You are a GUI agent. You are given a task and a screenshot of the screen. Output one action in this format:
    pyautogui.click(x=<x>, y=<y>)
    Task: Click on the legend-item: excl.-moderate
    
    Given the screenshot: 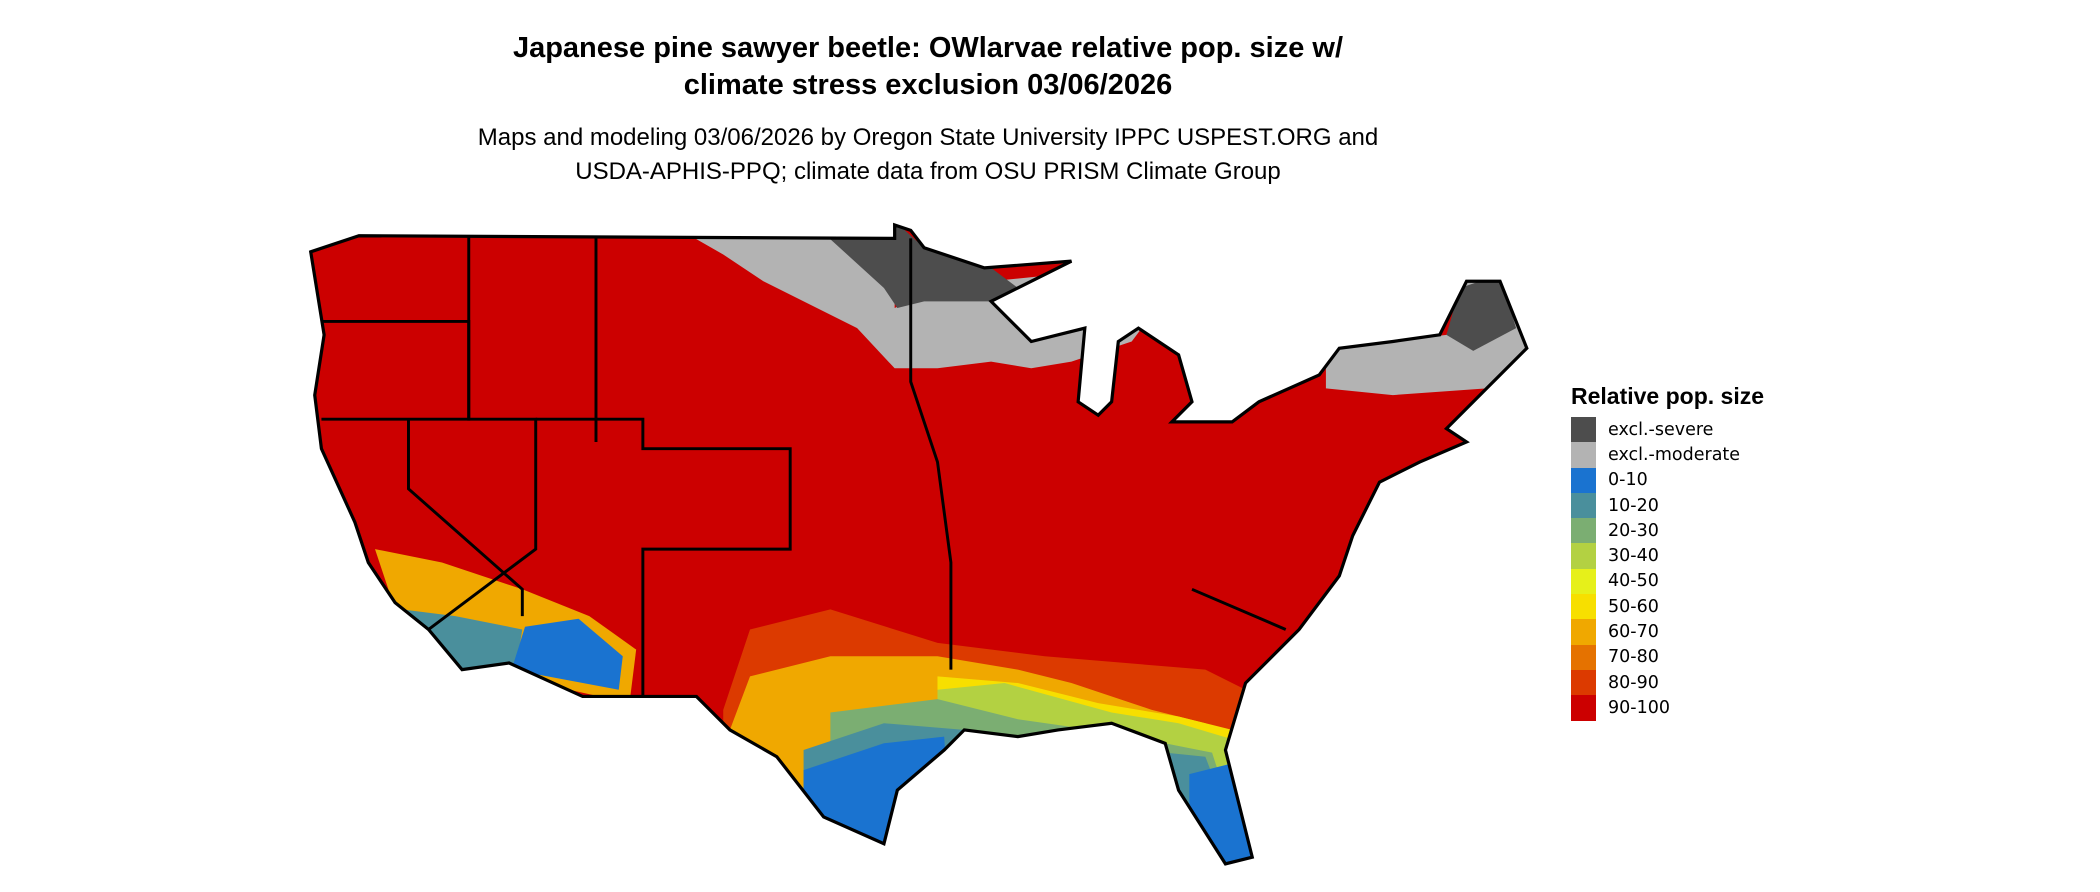 What is the action you would take?
    pyautogui.click(x=1667, y=455)
    